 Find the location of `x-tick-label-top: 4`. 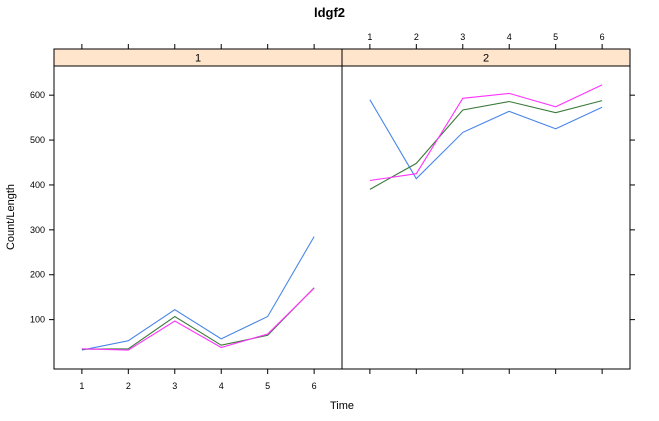

x-tick-label-top: 4 is located at coordinates (509, 37).